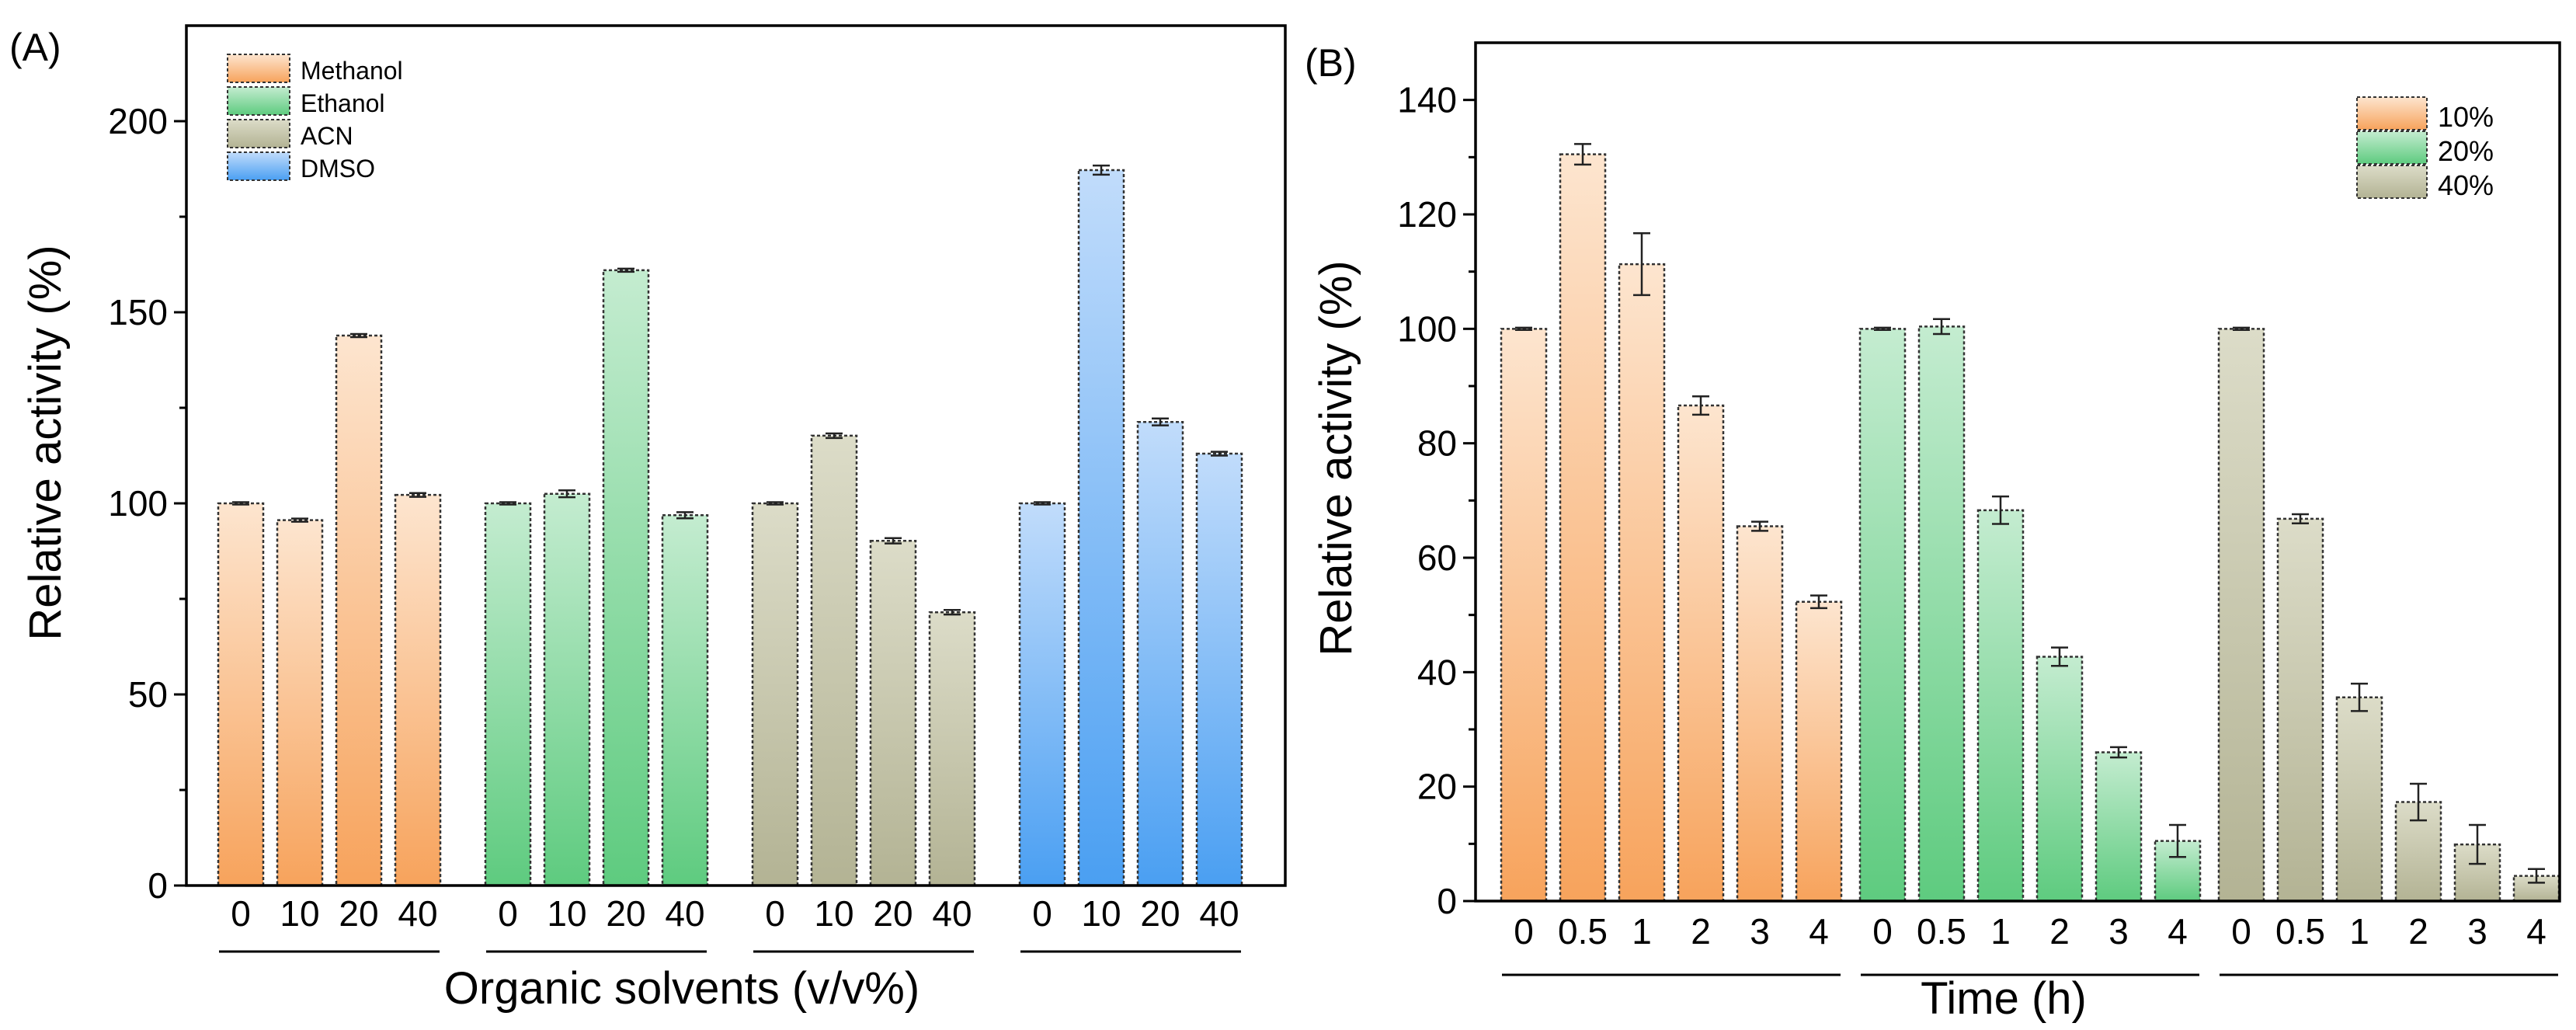 The width and height of the screenshot is (2576, 1030). What do you see at coordinates (2466, 117) in the screenshot?
I see `b-legend-label: 10%` at bounding box center [2466, 117].